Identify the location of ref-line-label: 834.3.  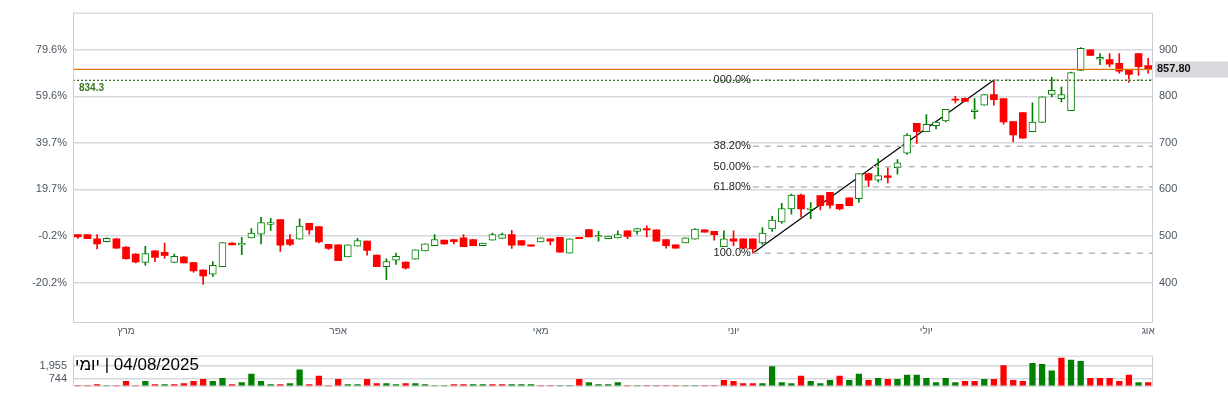
(92, 88).